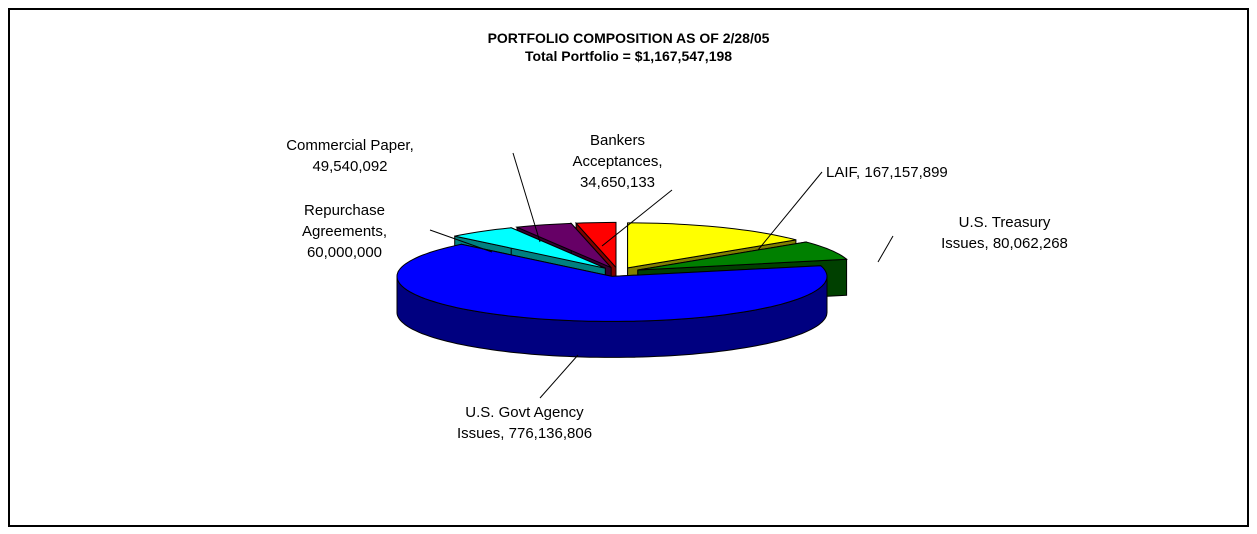  Describe the element at coordinates (550, 433) in the screenshot. I see `value-label: 776,136,806` at that location.